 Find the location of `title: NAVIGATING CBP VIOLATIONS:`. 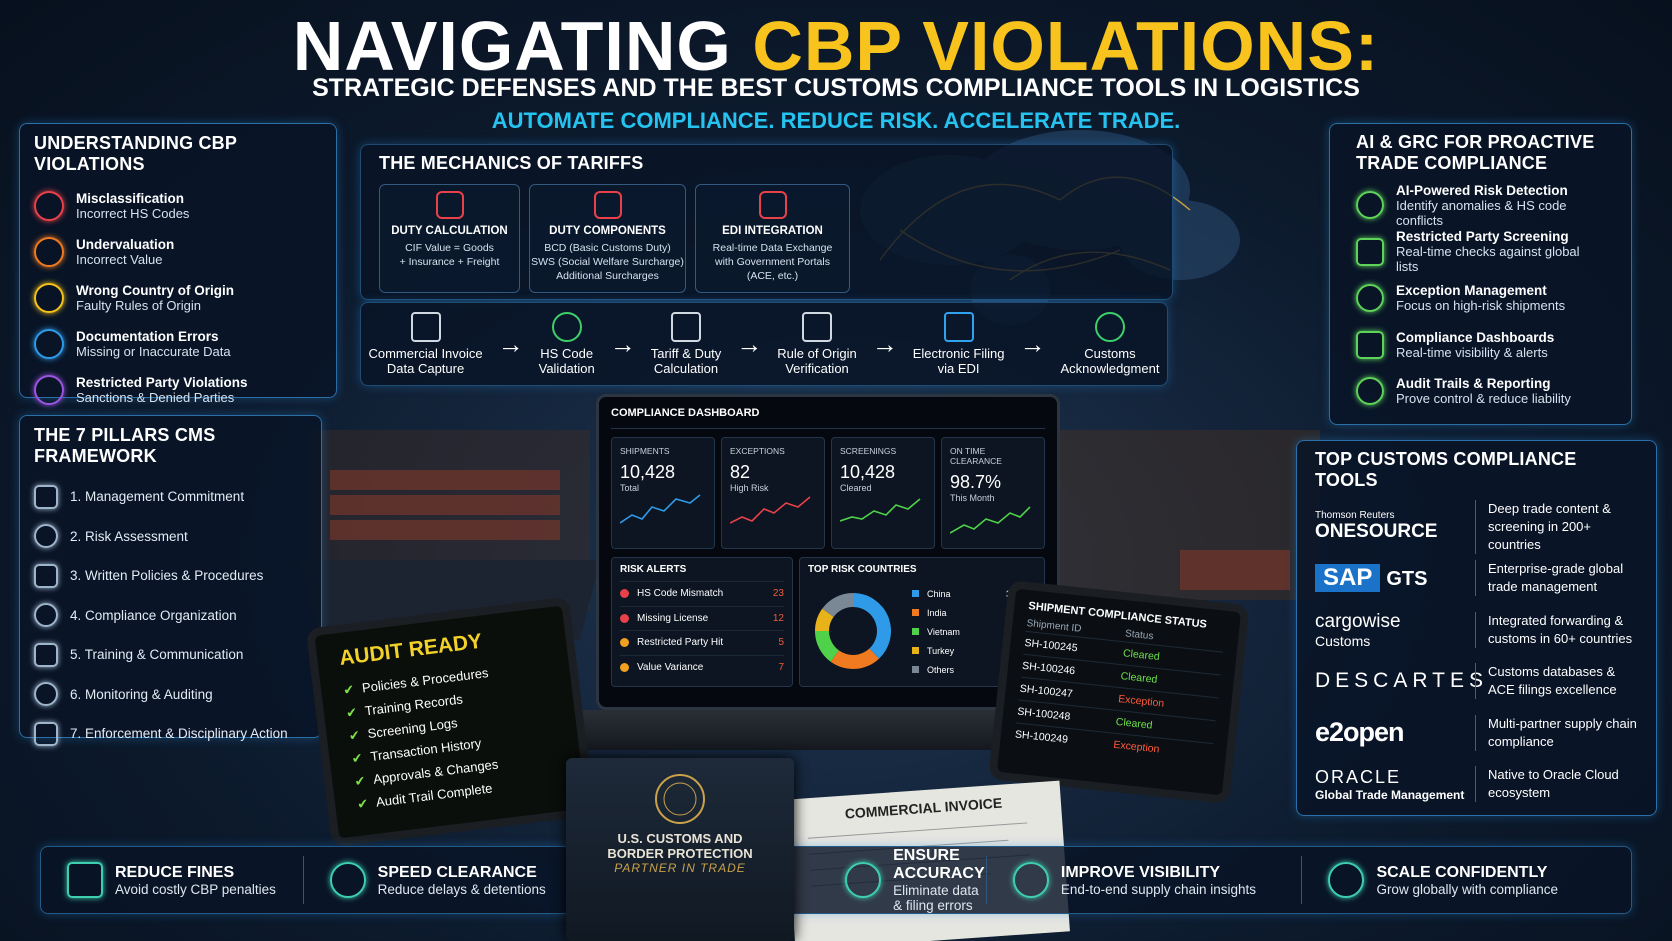

title: NAVIGATING CBP VIOLATIONS: is located at coordinates (836, 46).